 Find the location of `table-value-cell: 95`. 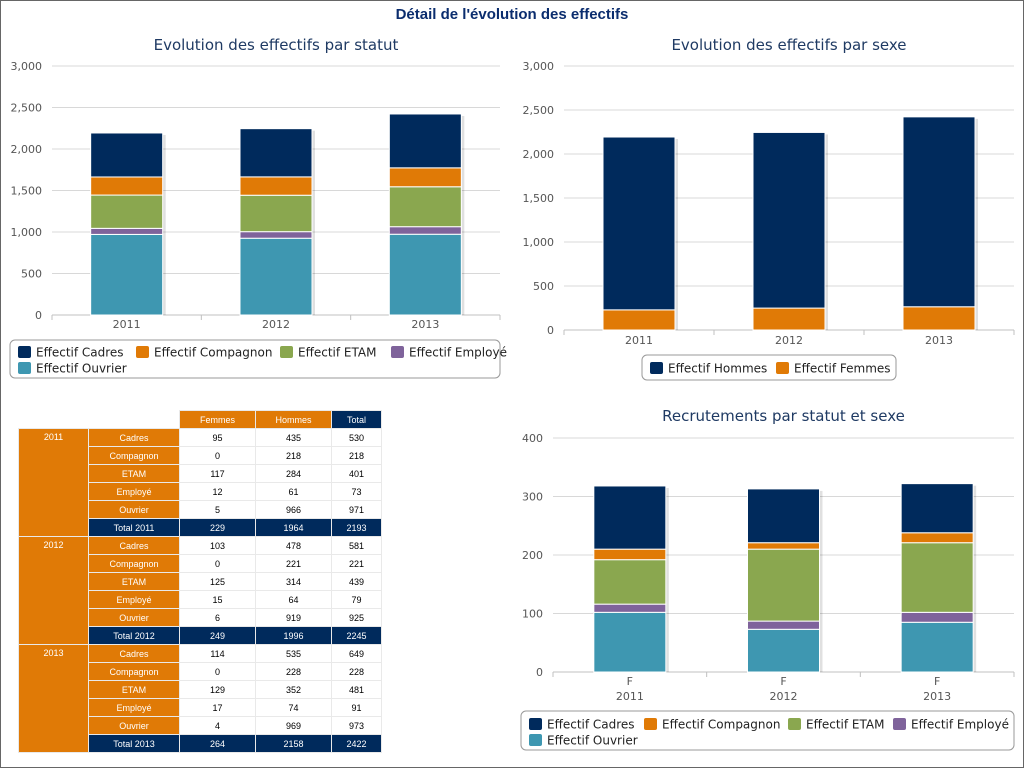

table-value-cell: 95 is located at coordinates (217, 437).